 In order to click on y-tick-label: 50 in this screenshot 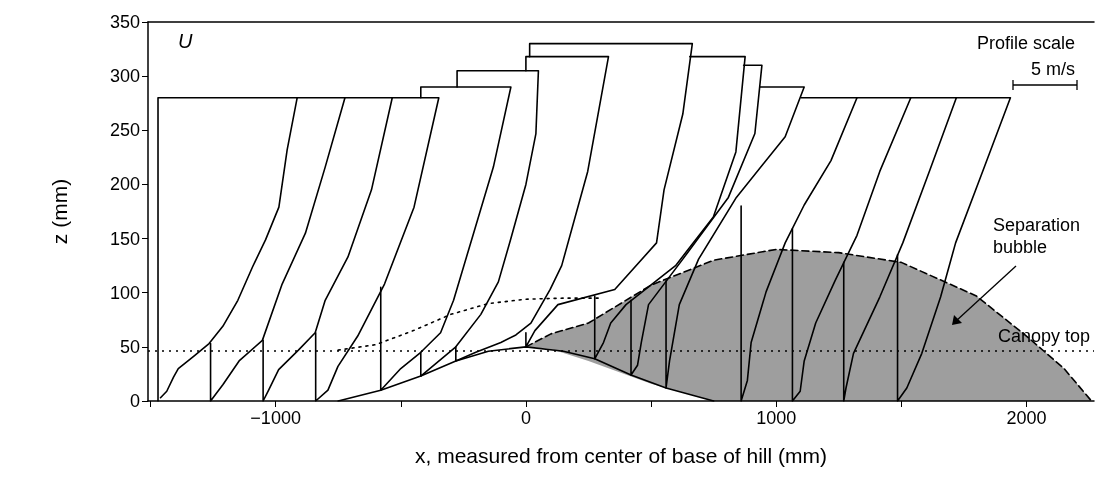, I will do `click(129, 346)`.